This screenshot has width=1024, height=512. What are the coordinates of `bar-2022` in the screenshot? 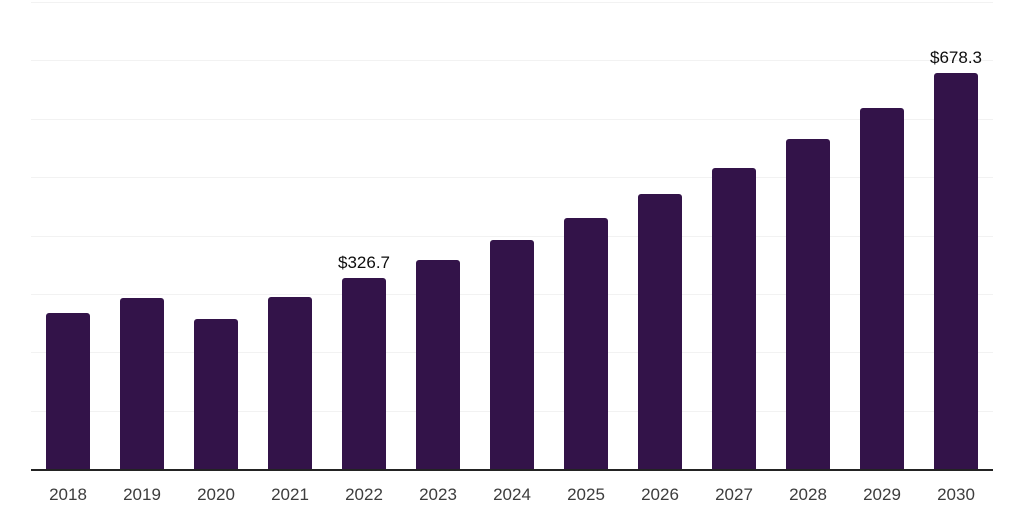 It's located at (364, 373).